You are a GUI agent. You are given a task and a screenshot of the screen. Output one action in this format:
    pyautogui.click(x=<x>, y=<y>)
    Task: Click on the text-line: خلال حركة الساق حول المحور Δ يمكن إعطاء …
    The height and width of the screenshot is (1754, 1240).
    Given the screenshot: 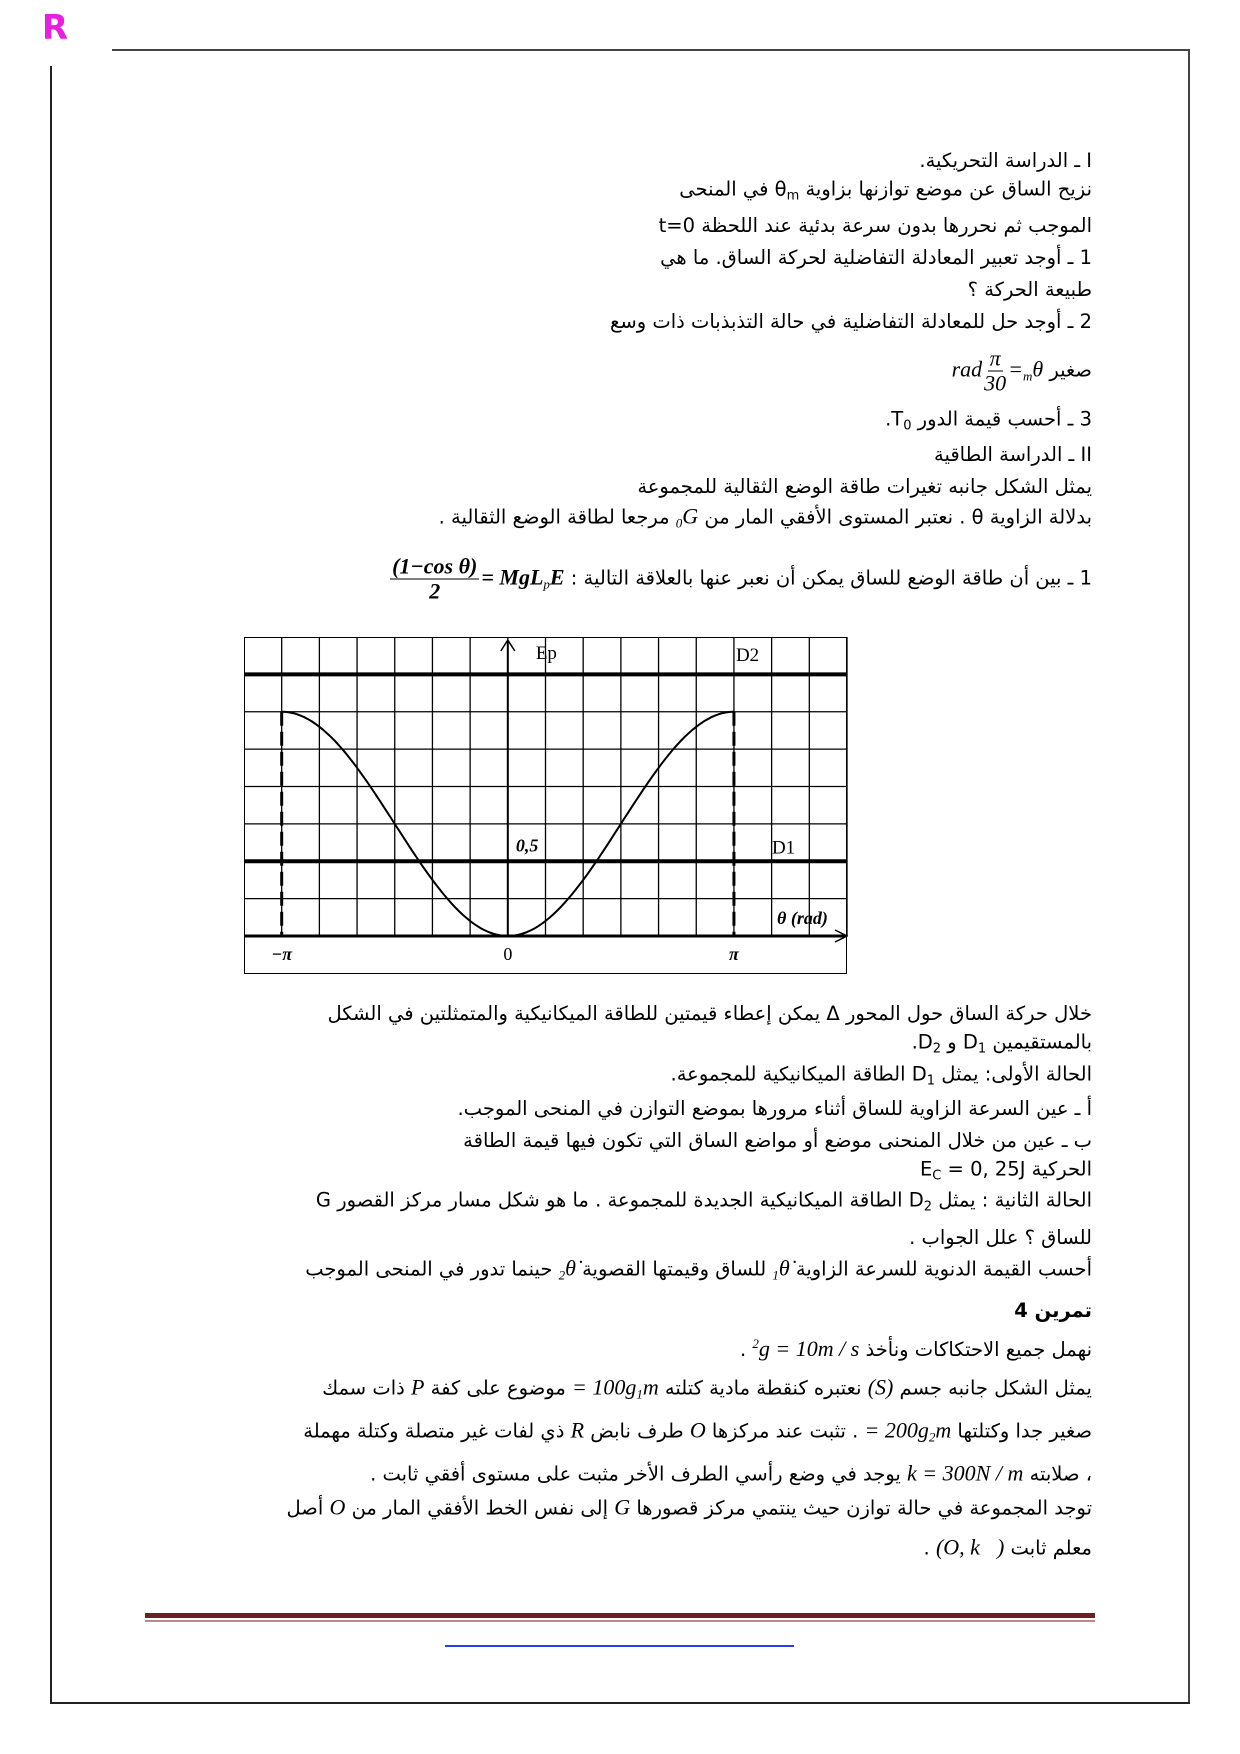 What is the action you would take?
    pyautogui.click(x=709, y=1014)
    